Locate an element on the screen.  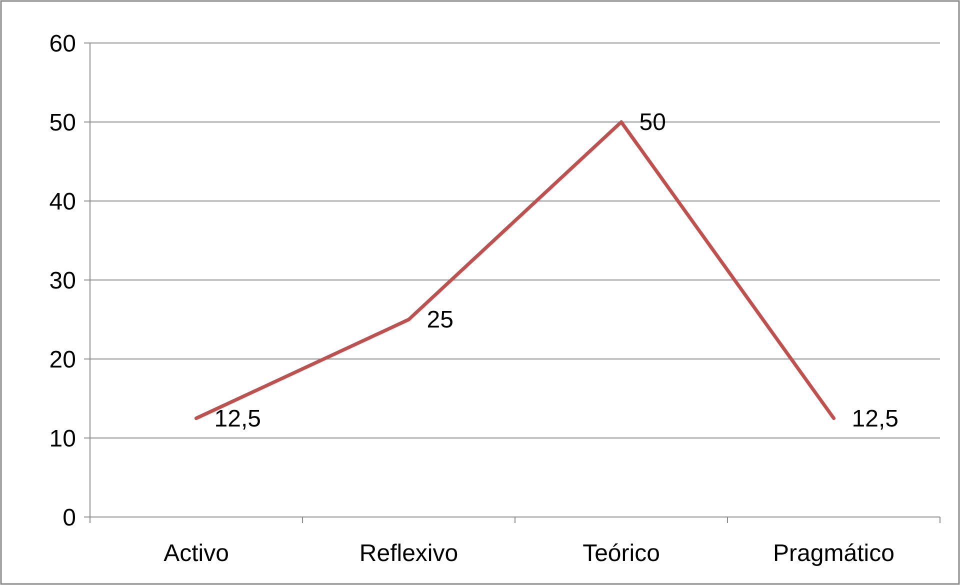
y-tick-label: 40 is located at coordinates (62, 202).